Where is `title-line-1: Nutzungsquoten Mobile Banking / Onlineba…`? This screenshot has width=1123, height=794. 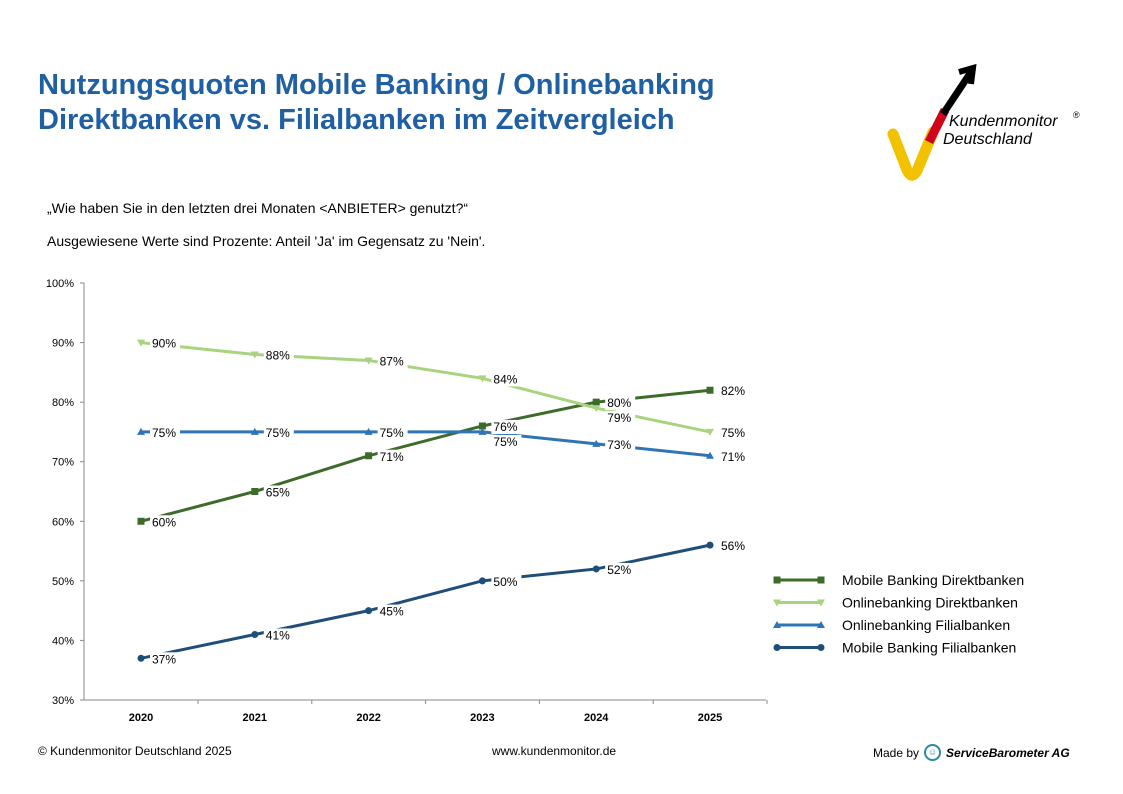
title-line-1: Nutzungsquoten Mobile Banking / Onlineba… is located at coordinates (376, 85).